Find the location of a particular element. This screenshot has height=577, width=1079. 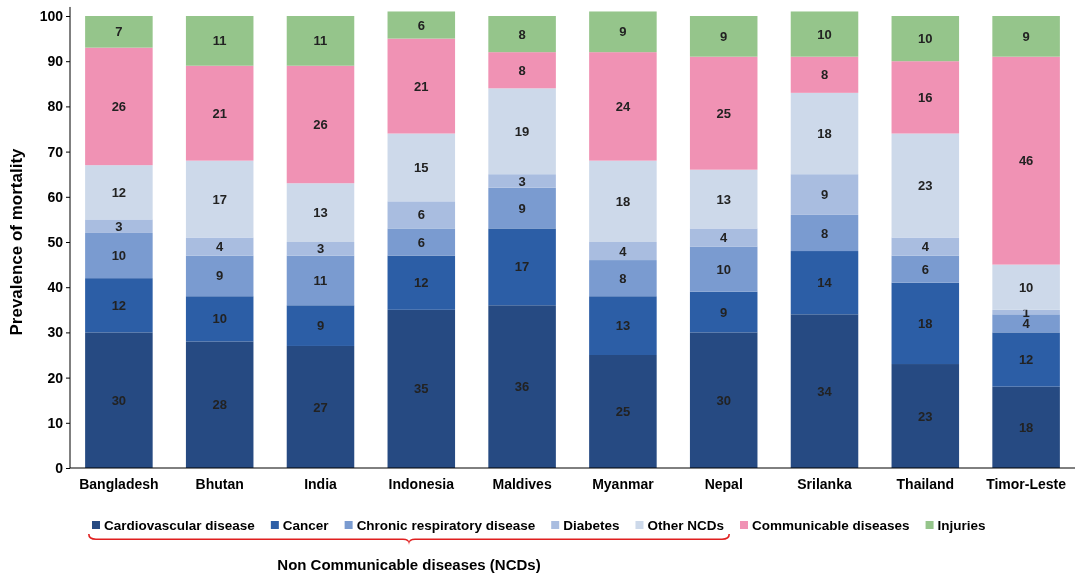

data-label: 36 is located at coordinates (522, 387).